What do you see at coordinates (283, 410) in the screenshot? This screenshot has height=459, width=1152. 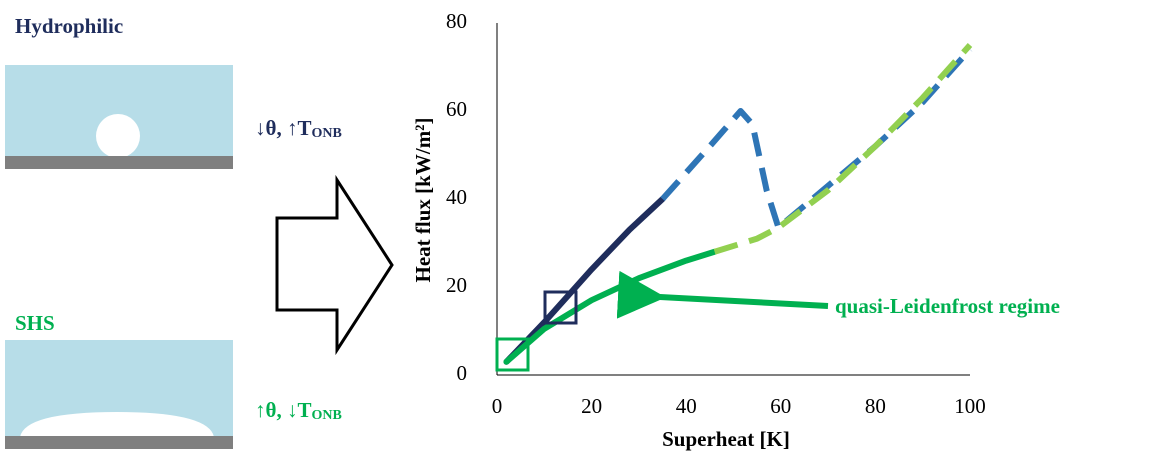 I see `note-text: ↑θ, ↓T` at bounding box center [283, 410].